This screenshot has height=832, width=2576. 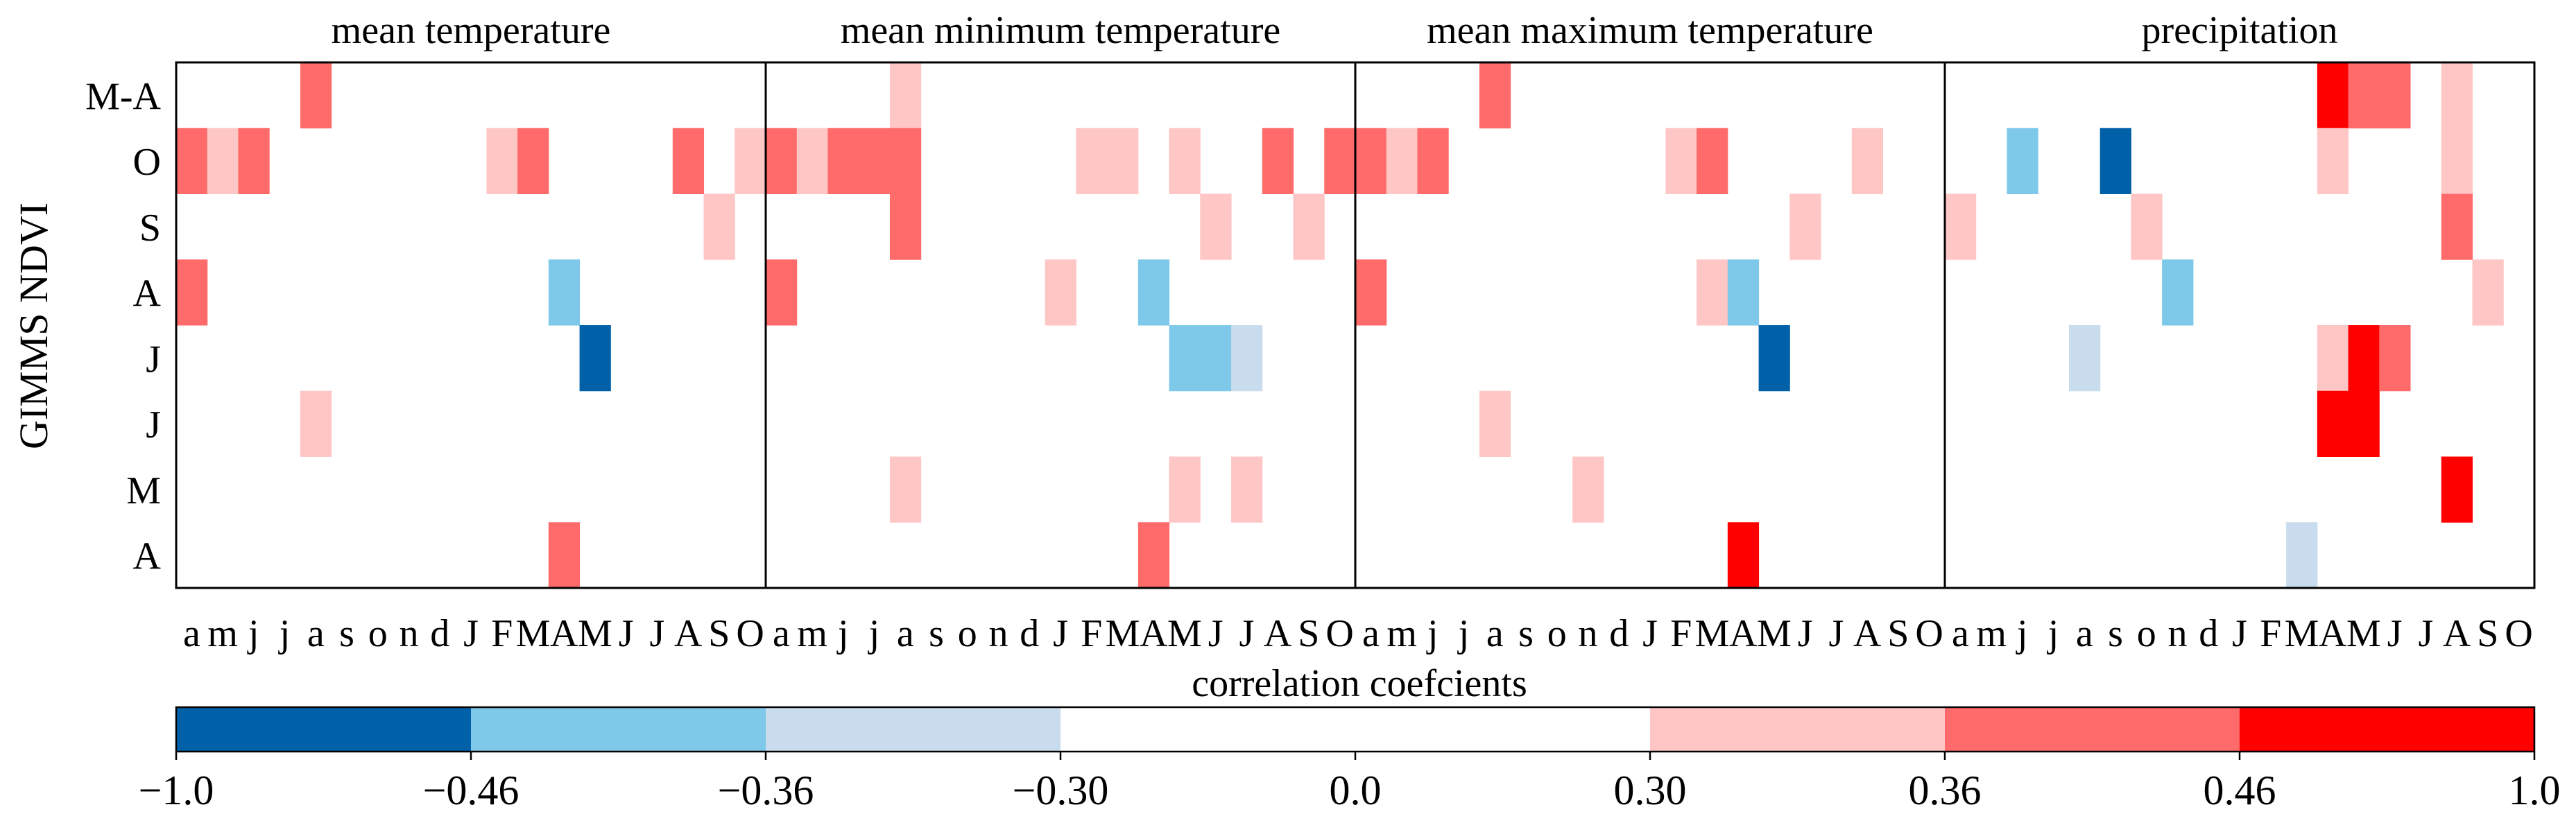 I want to click on panel-title: precipitation, so click(x=2239, y=30).